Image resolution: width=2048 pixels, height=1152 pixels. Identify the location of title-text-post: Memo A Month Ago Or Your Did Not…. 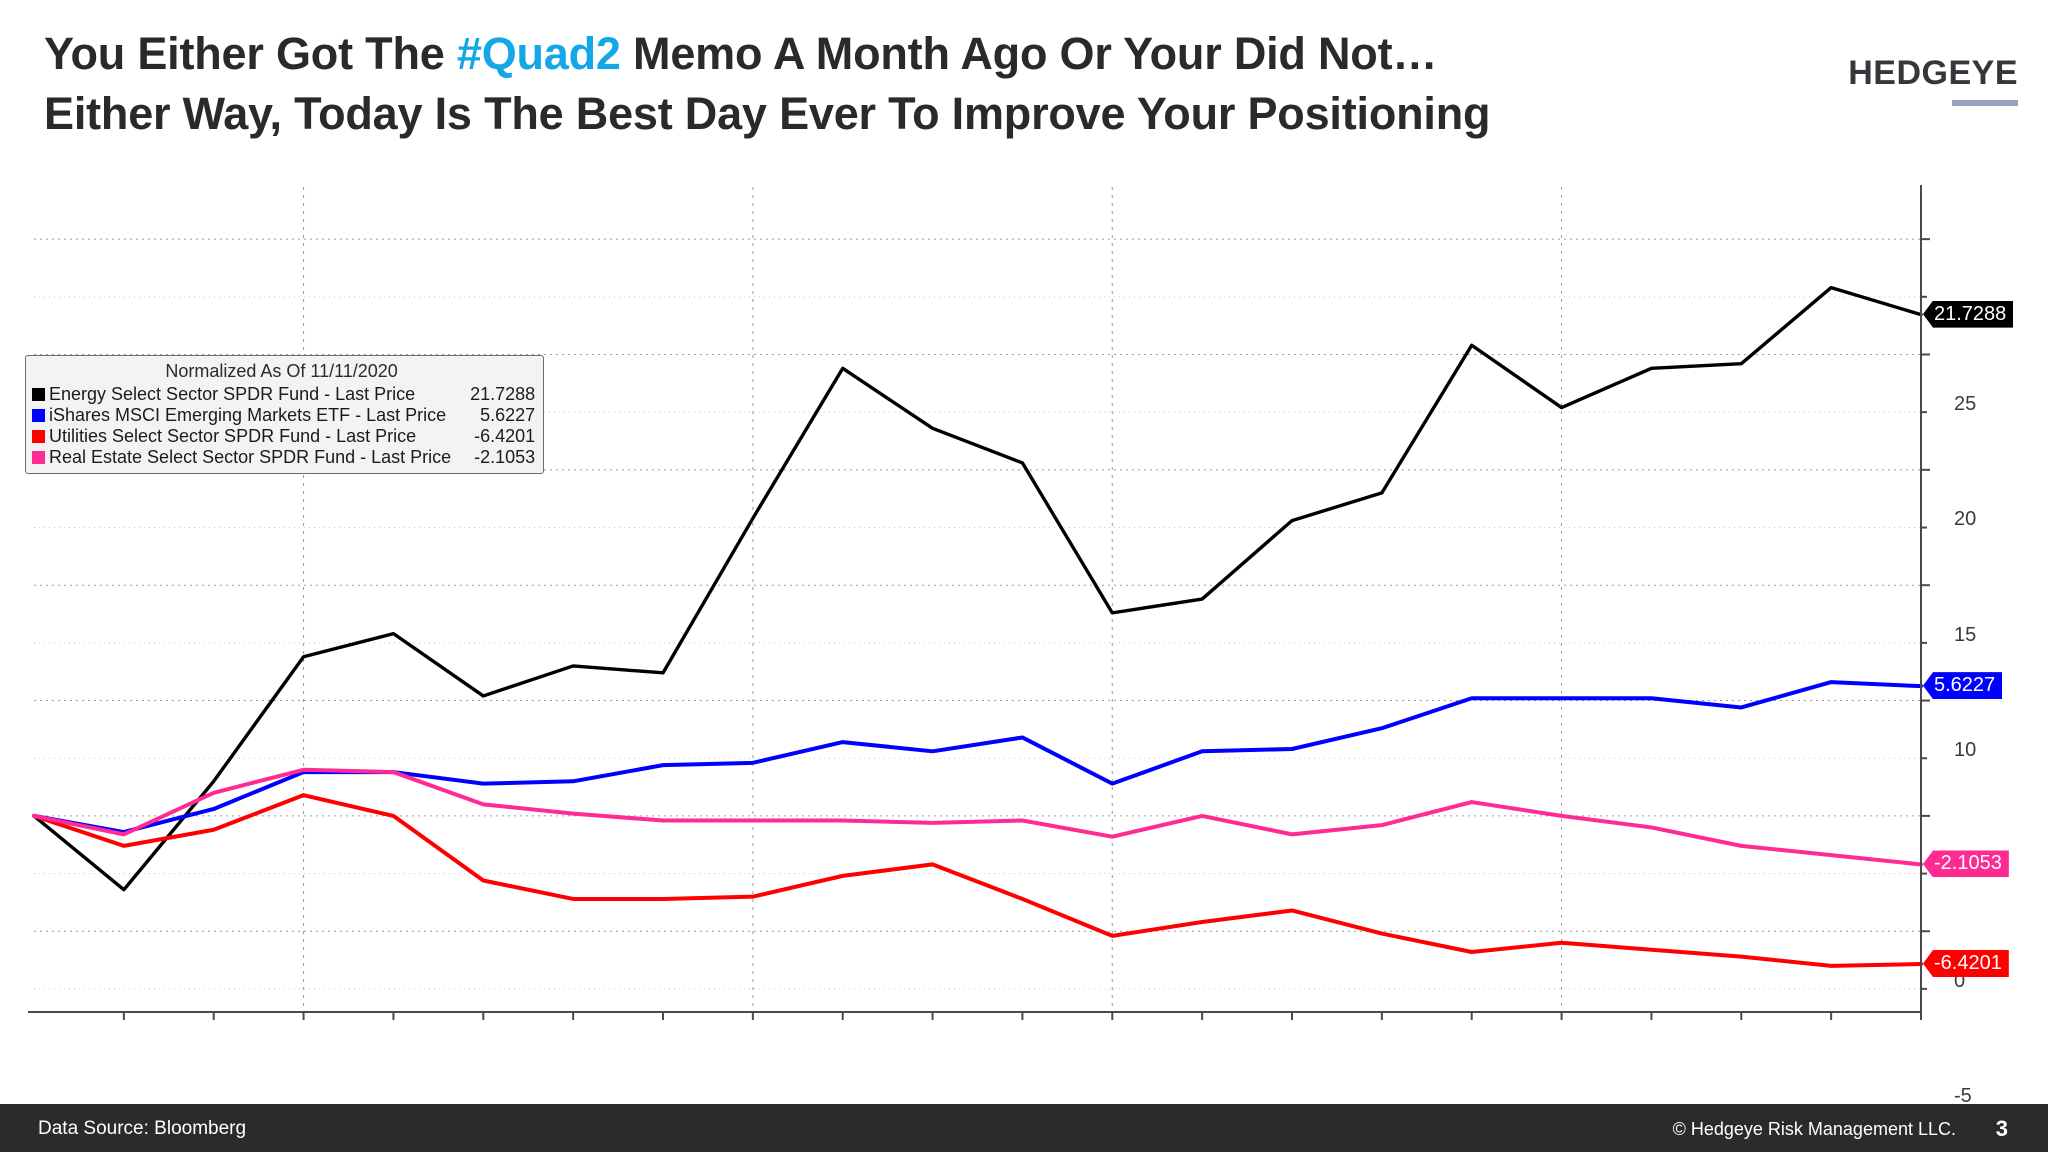
(1029, 53).